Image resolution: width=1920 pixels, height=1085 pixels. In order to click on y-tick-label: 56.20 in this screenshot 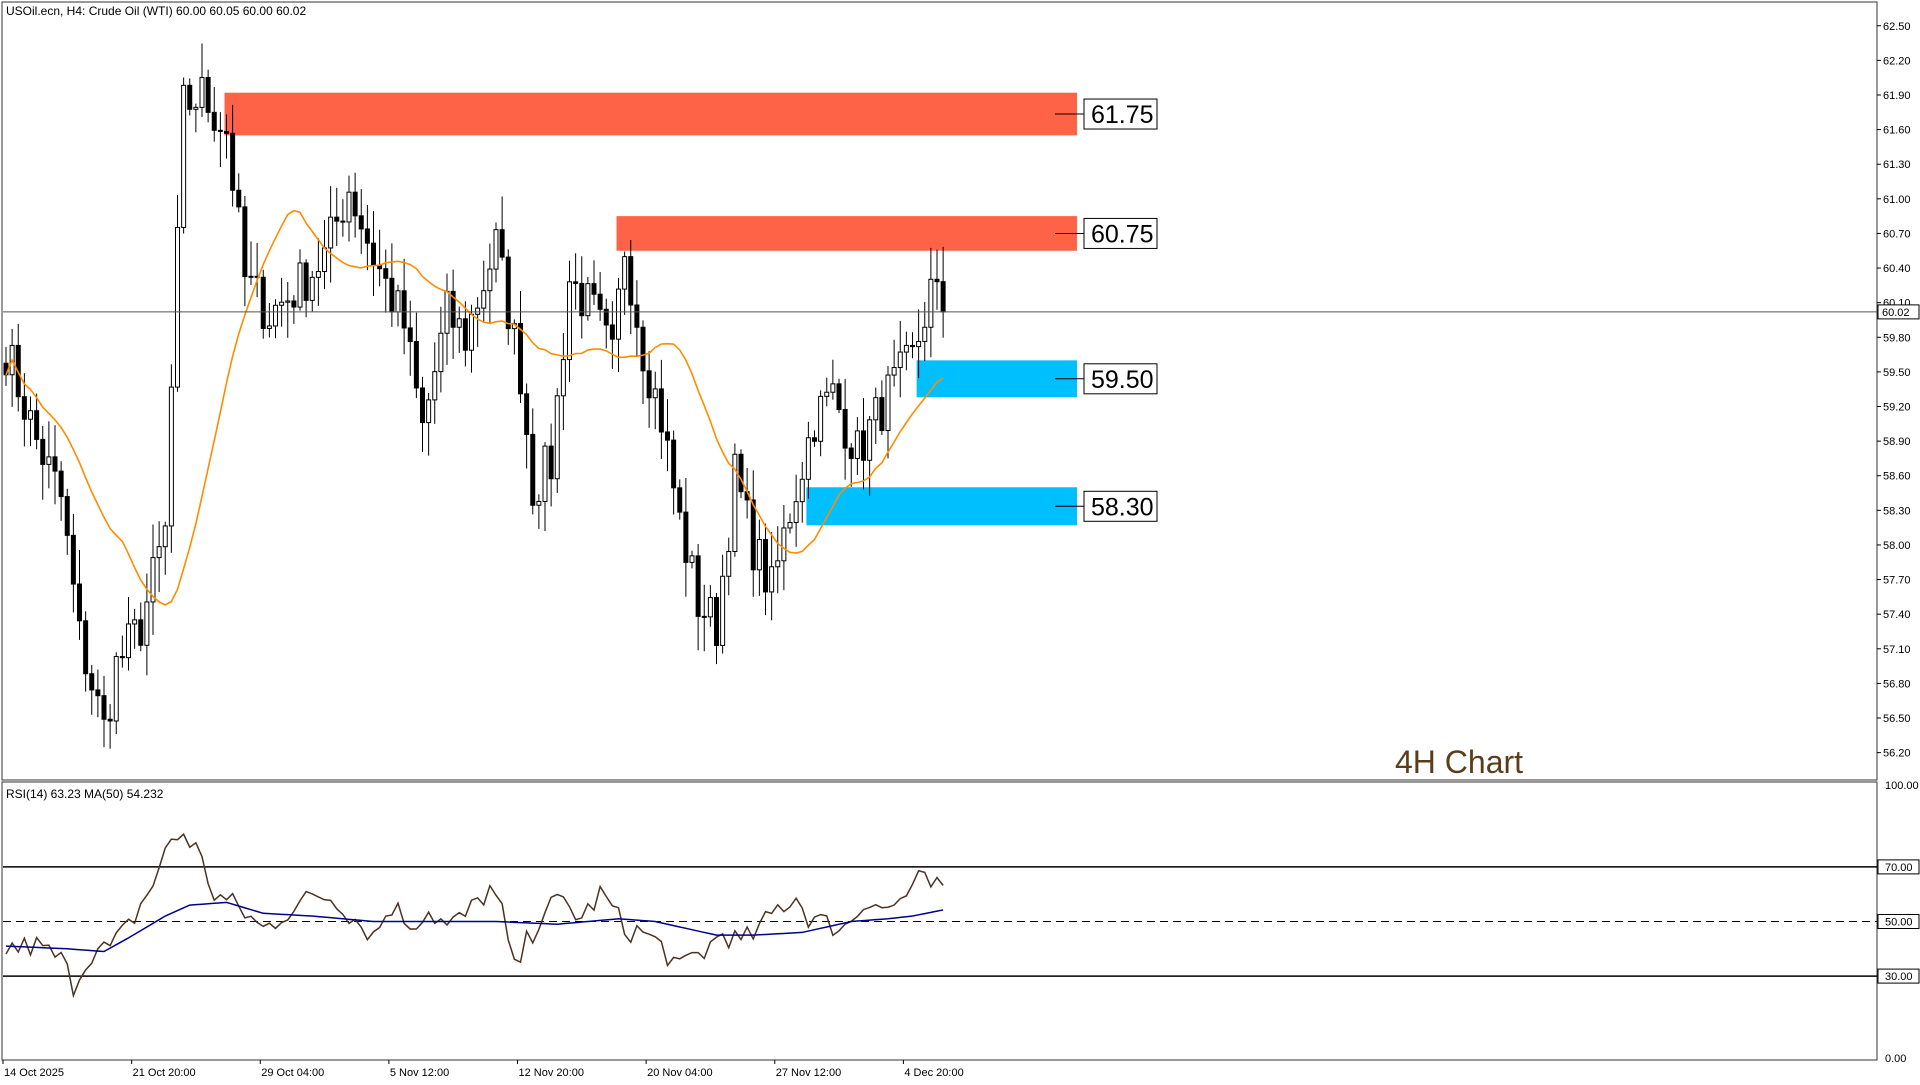, I will do `click(1897, 754)`.